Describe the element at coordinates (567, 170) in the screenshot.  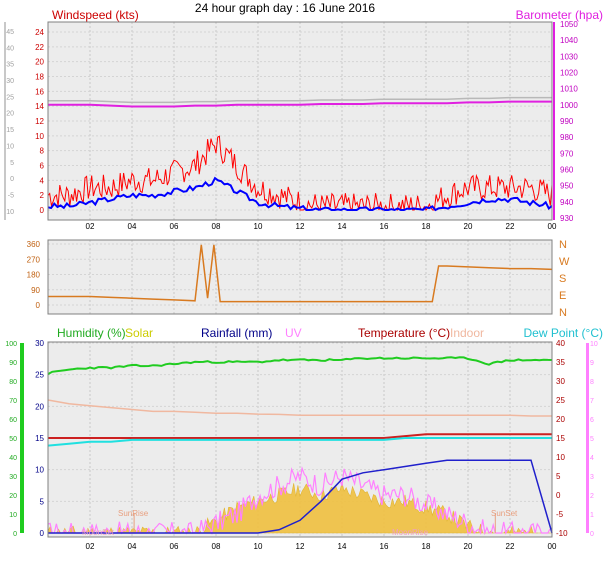
I see `baro-tick-label: 960` at that location.